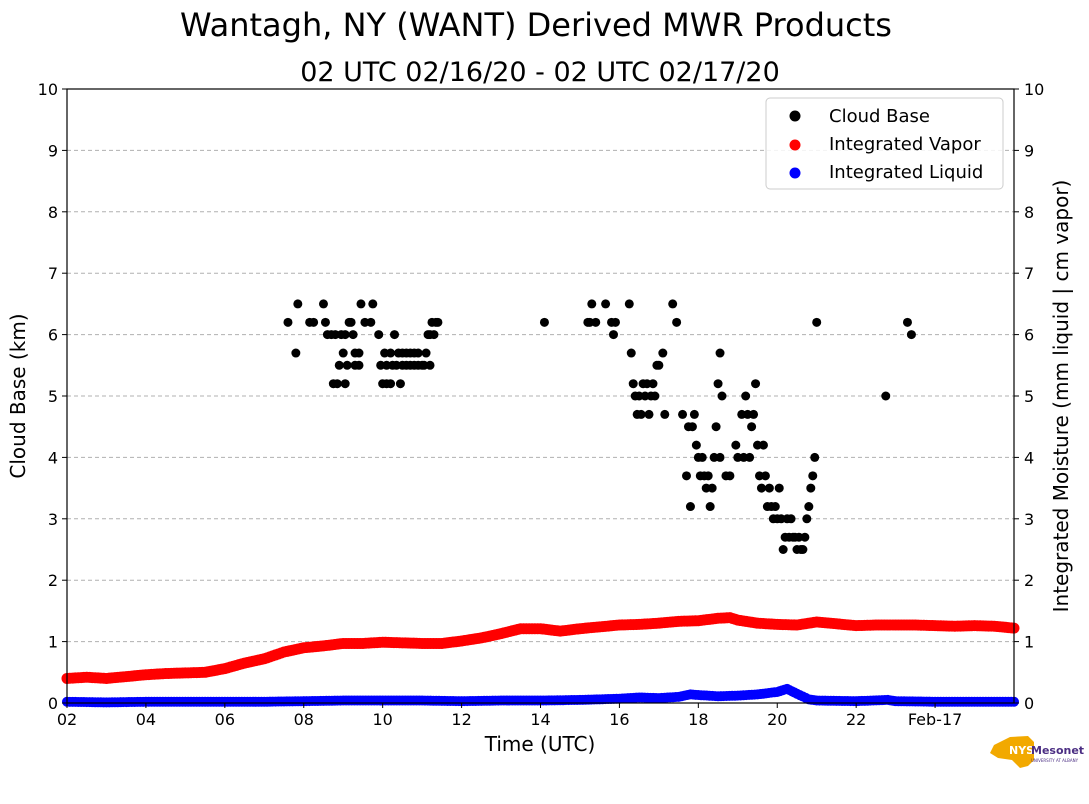  What do you see at coordinates (540, 648) in the screenshot?
I see `integrated-vapor-series` at bounding box center [540, 648].